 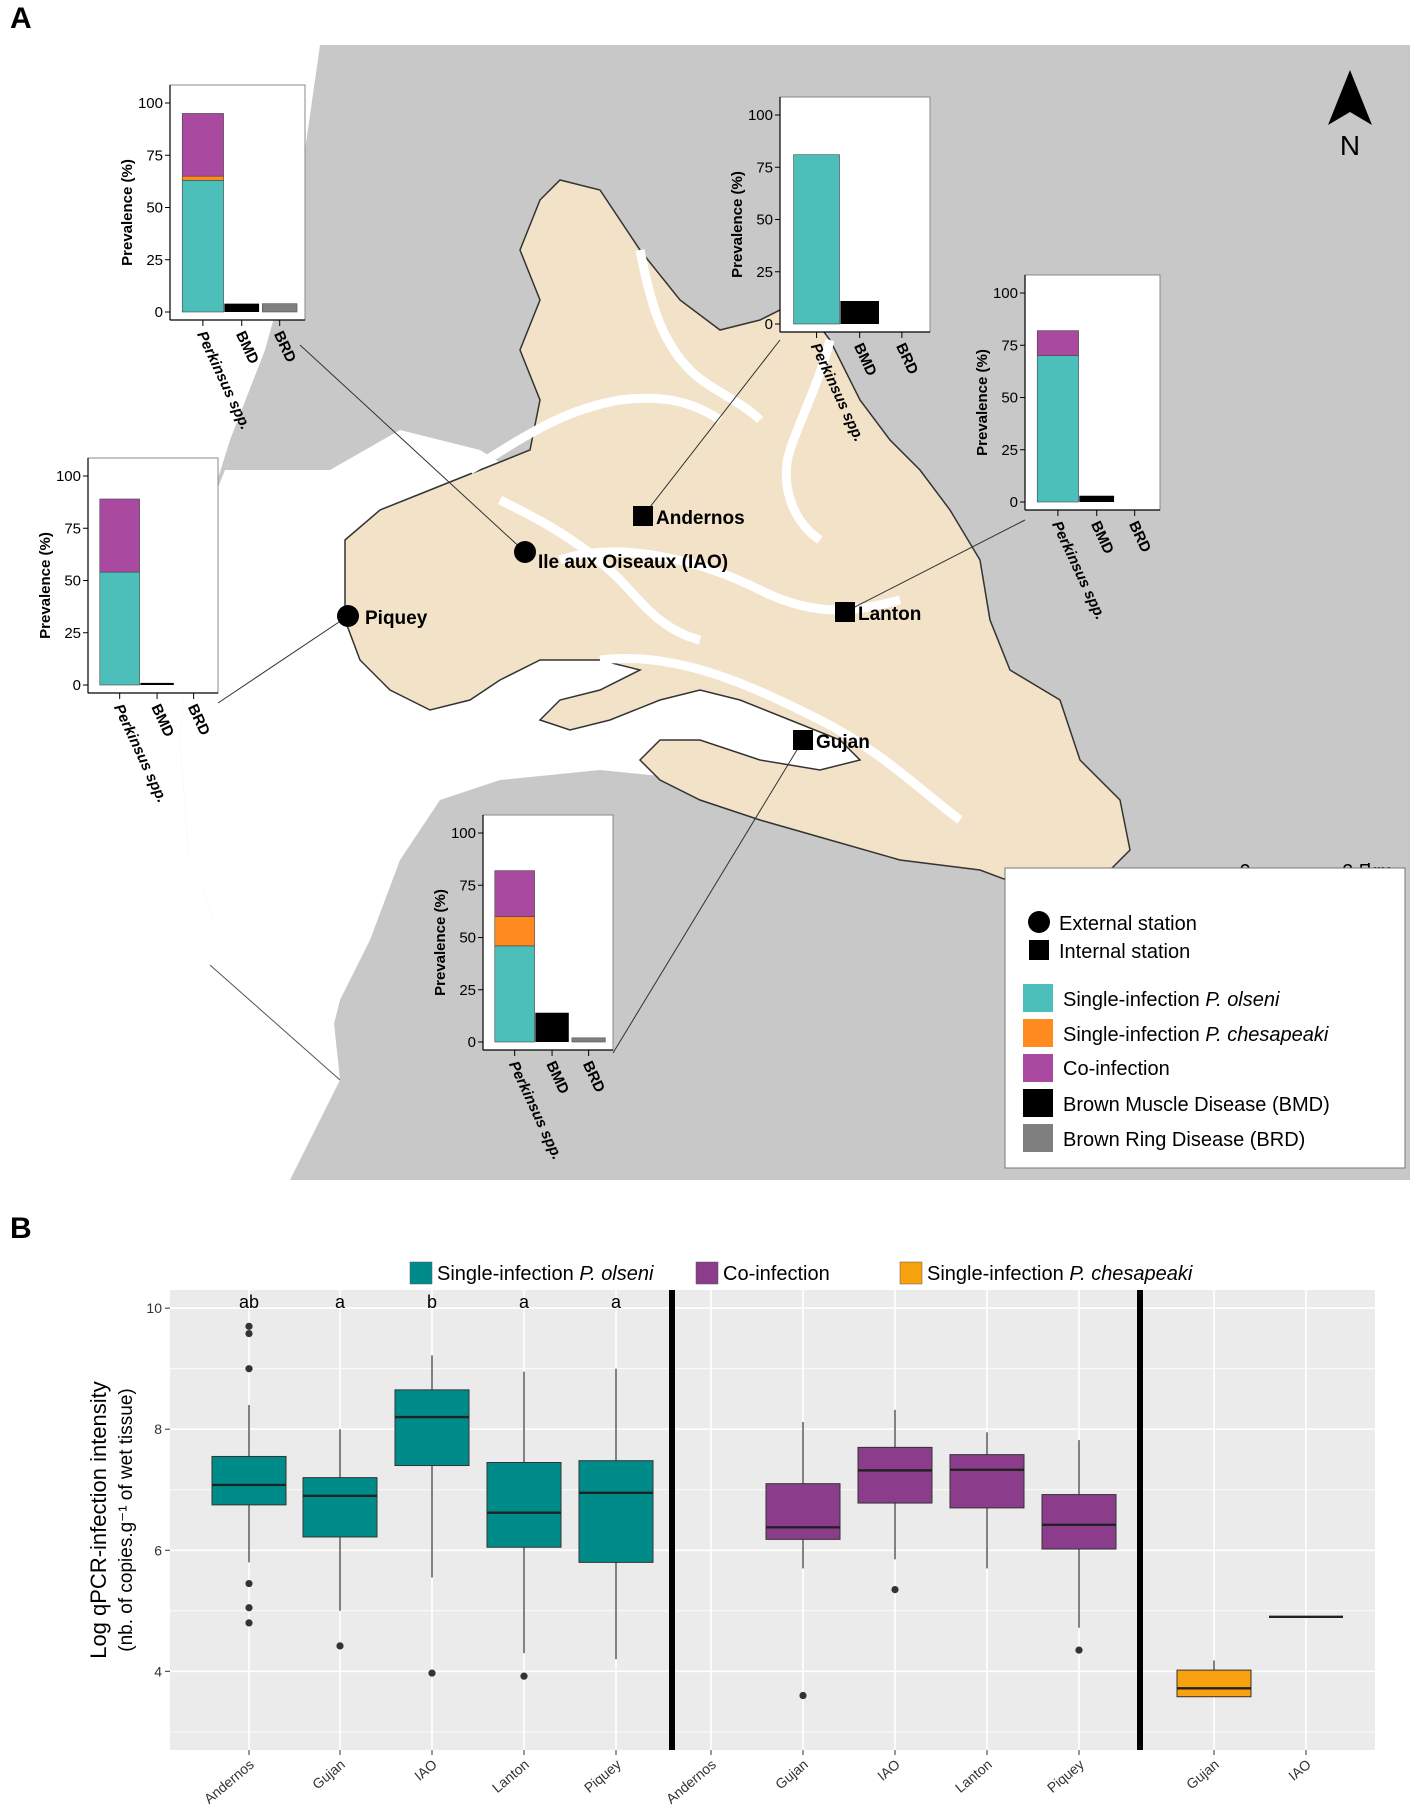 What do you see at coordinates (421, 1273) in the screenshot?
I see `legend-swatch-olseni` at bounding box center [421, 1273].